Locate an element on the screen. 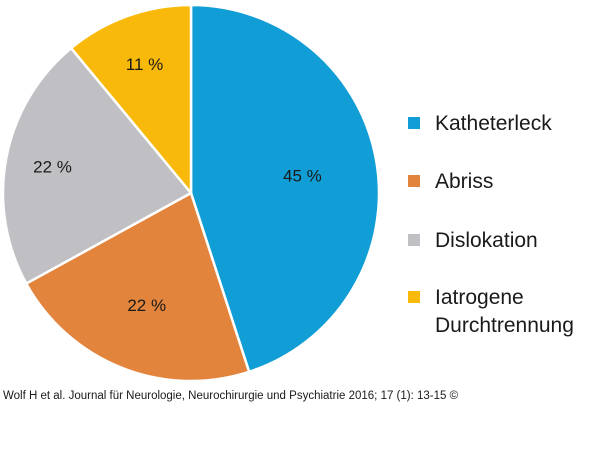 The image size is (600, 449). legend-label-4-line-1: Iatrogene is located at coordinates (479, 297).